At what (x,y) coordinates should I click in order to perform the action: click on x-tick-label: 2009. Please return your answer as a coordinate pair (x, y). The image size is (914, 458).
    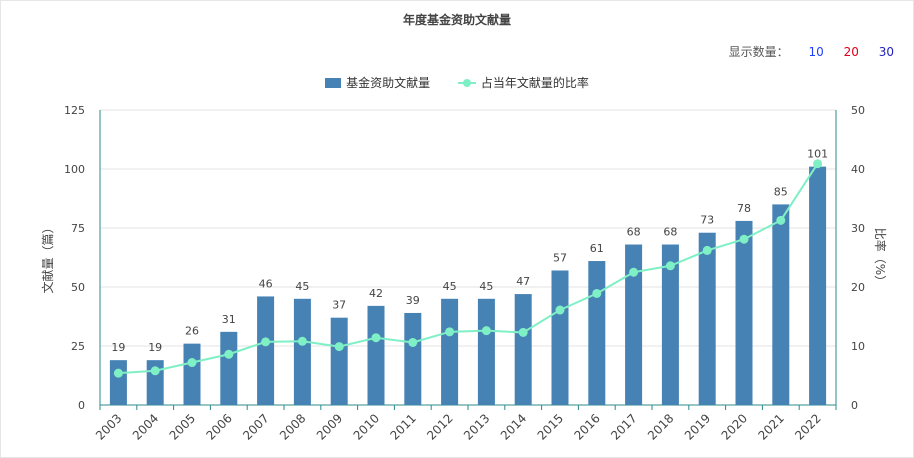
    Looking at the image, I should click on (329, 426).